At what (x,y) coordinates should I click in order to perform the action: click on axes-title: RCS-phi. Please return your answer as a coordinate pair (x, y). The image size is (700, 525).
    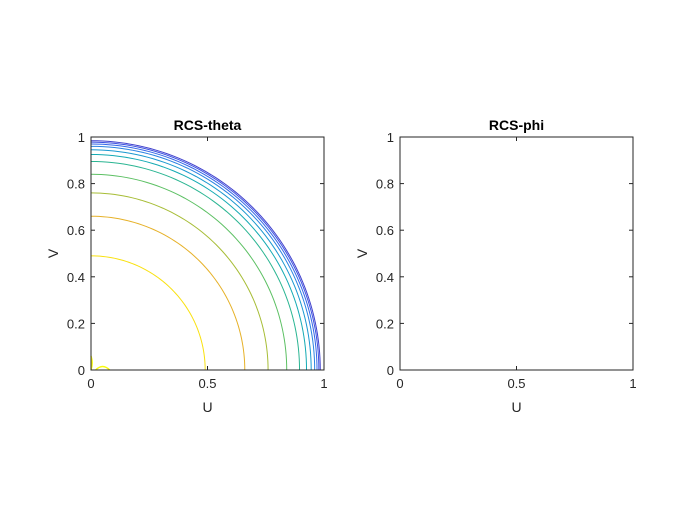
    Looking at the image, I should click on (516, 125).